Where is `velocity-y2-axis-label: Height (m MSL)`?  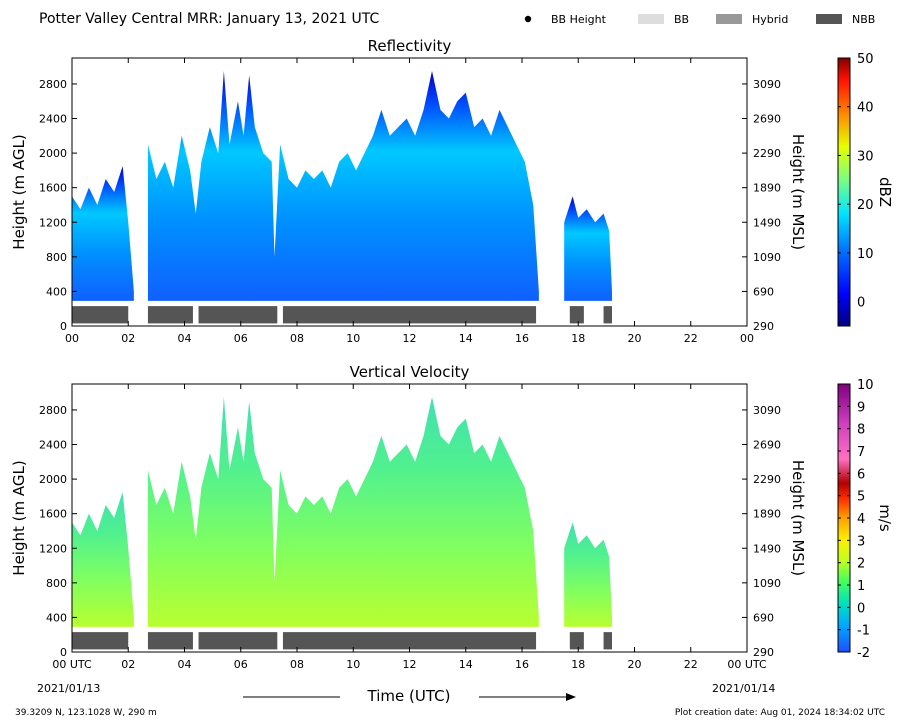 velocity-y2-axis-label: Height (m MSL) is located at coordinates (798, 518).